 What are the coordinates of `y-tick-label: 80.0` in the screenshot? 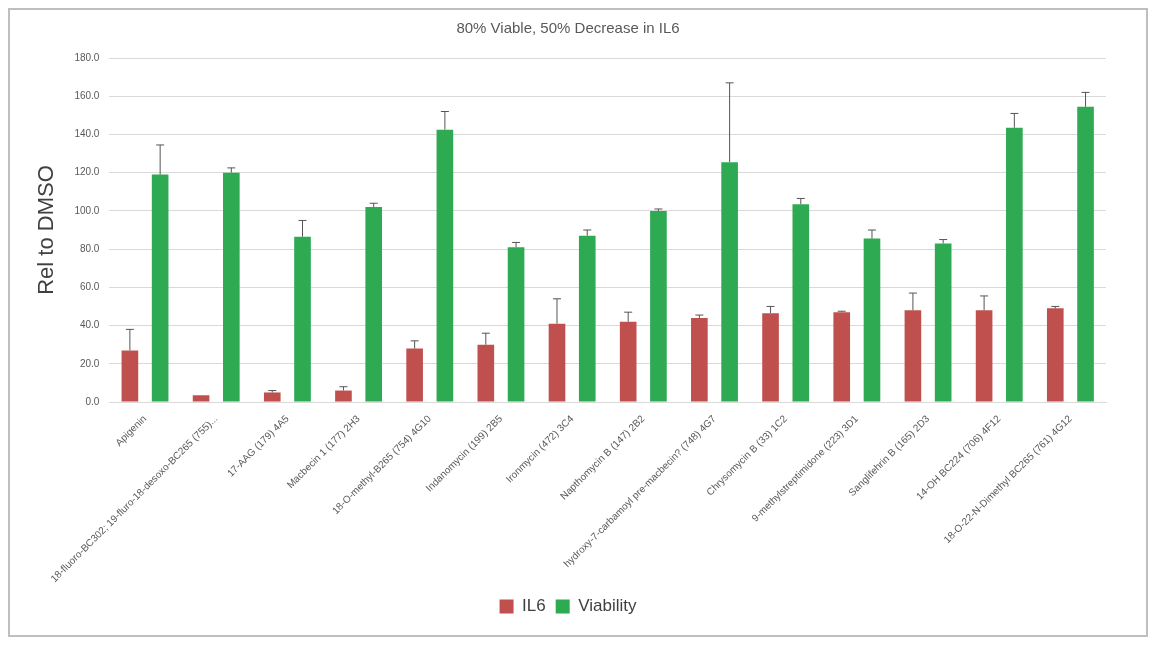 It's located at (89, 248).